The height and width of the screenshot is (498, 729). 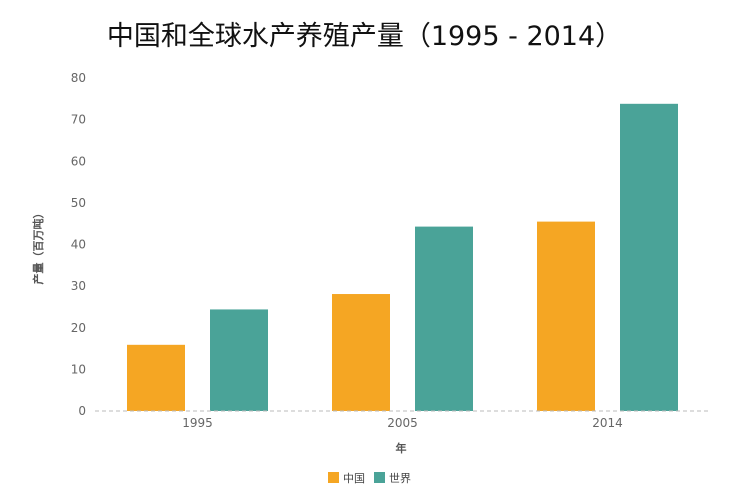 What do you see at coordinates (78, 203) in the screenshot?
I see `y-tick-label: 50` at bounding box center [78, 203].